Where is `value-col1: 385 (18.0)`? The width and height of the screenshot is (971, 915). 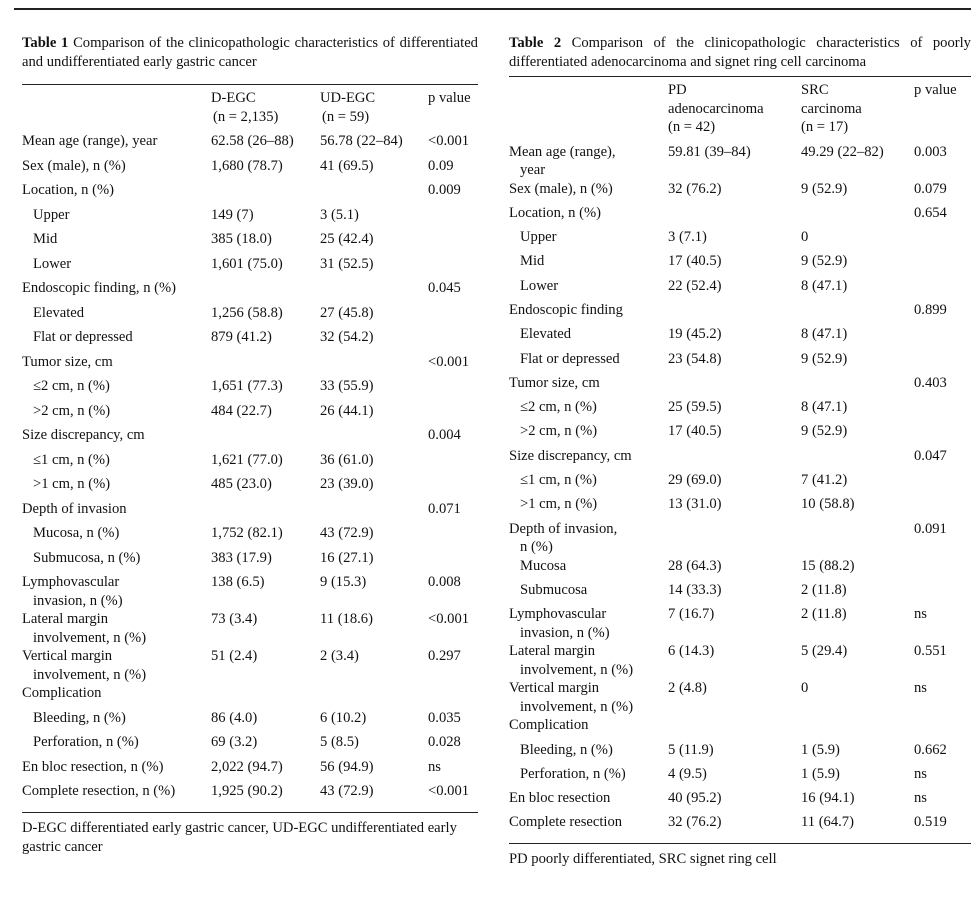
value-col1: 385 (18.0) is located at coordinates (241, 239).